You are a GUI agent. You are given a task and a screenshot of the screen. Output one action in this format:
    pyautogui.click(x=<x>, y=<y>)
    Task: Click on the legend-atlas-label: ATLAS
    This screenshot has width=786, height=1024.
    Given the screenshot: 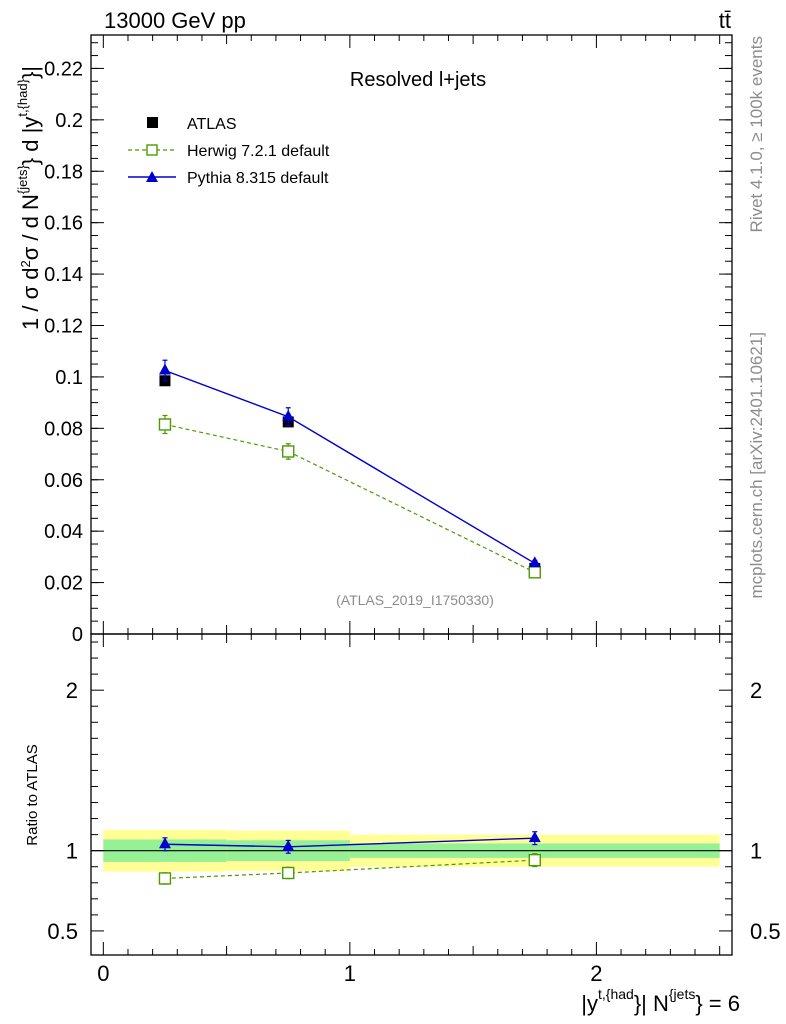 What is the action you would take?
    pyautogui.click(x=212, y=124)
    